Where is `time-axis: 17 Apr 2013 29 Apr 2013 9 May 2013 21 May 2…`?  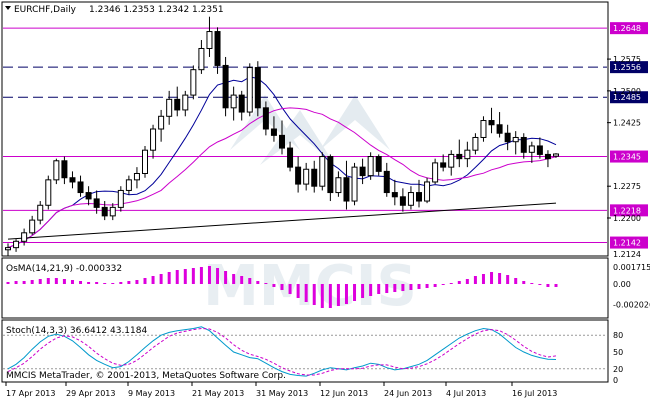
time-axis: 17 Apr 2013 29 Apr 2013 9 May 2013 21 May 2… is located at coordinates (281, 390).